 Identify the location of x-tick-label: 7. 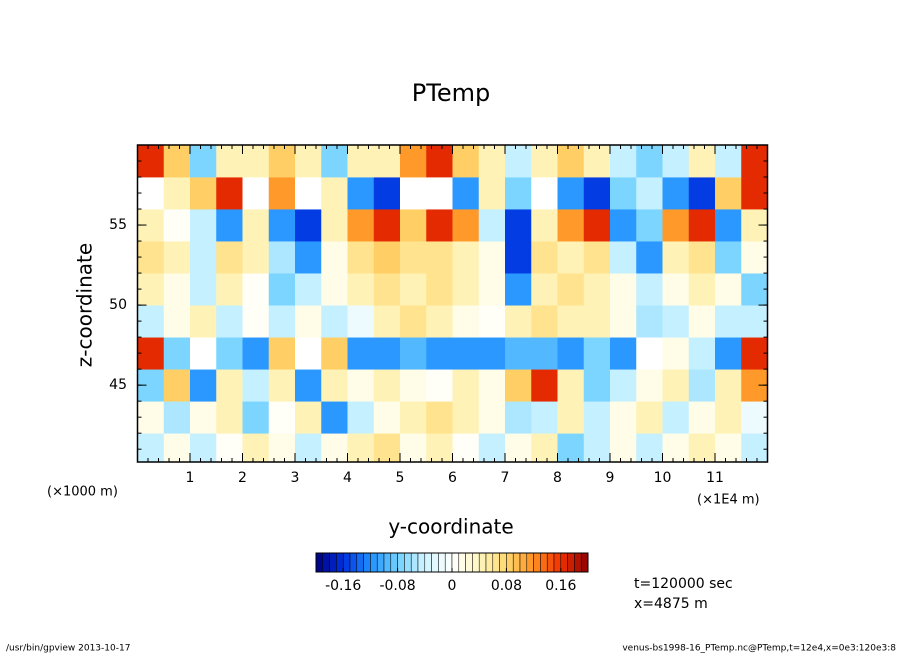
(505, 478).